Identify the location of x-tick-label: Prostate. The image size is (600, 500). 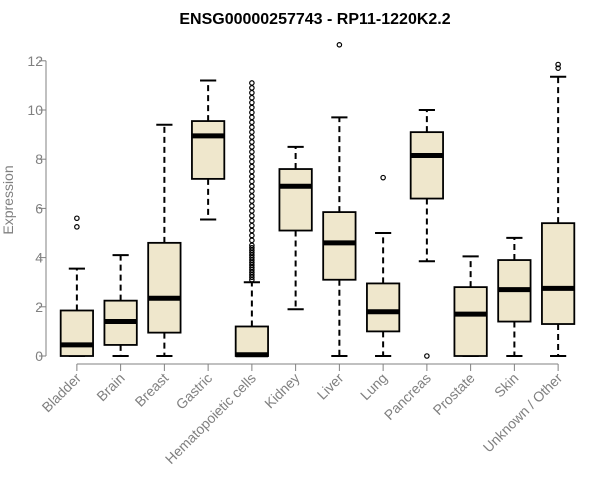
(454, 394).